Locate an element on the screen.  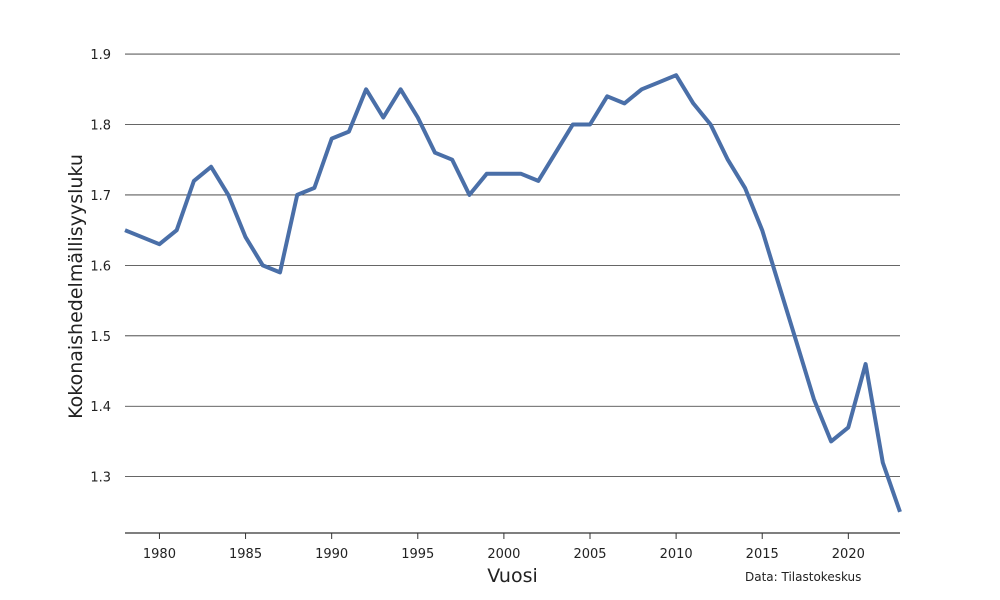
x-axis-ticks: 1980 1985 1990 1995 2000 2005 2010 2015 2020 is located at coordinates (504, 547).